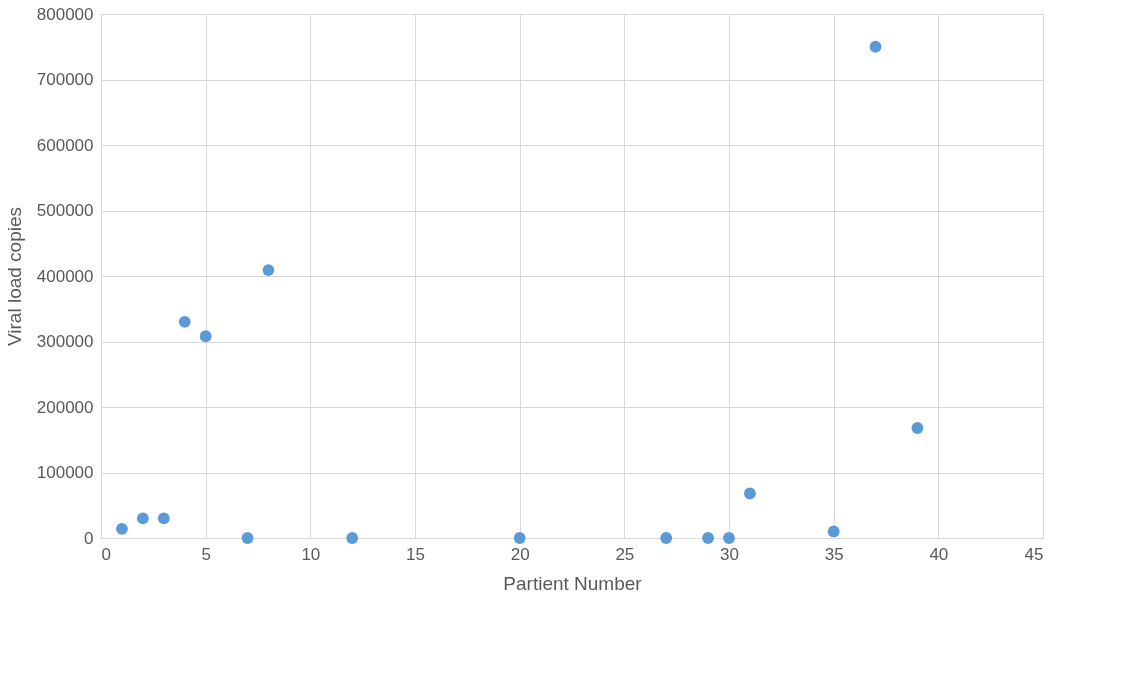 The height and width of the screenshot is (675, 1148). Describe the element at coordinates (573, 583) in the screenshot. I see `x-axis-title: Partient Number` at that location.